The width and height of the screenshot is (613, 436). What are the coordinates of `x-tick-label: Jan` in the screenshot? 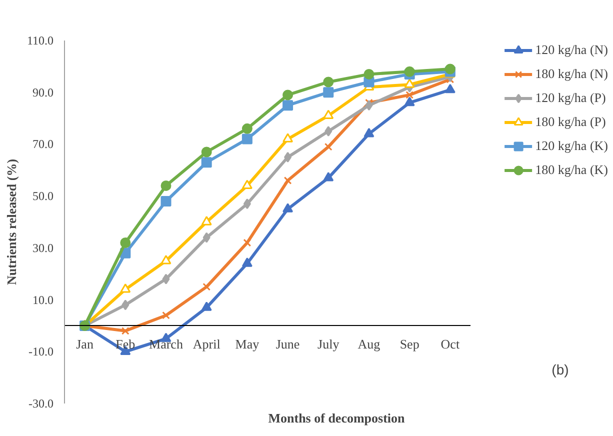 It's located at (85, 344).